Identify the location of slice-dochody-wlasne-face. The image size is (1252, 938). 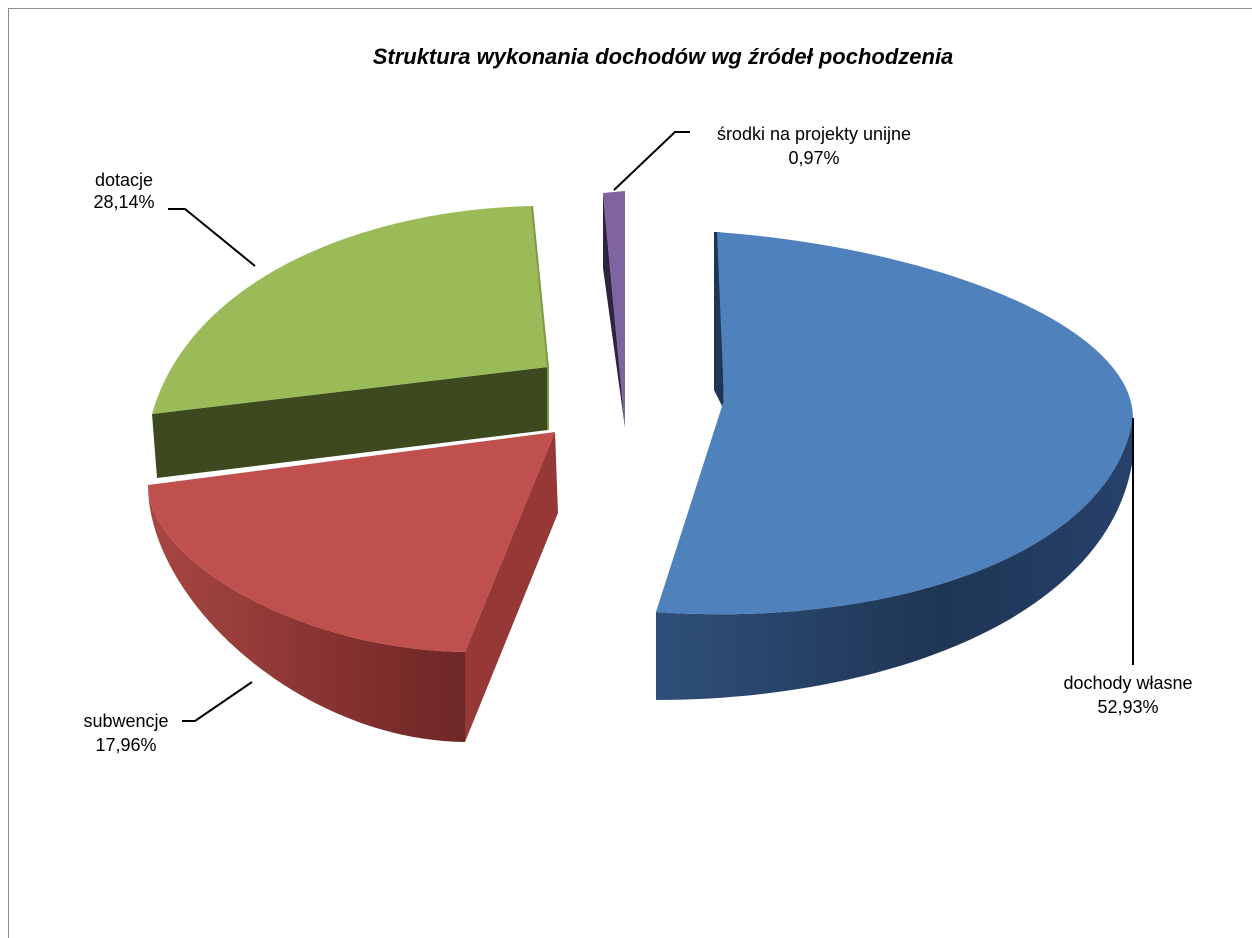
(719, 321).